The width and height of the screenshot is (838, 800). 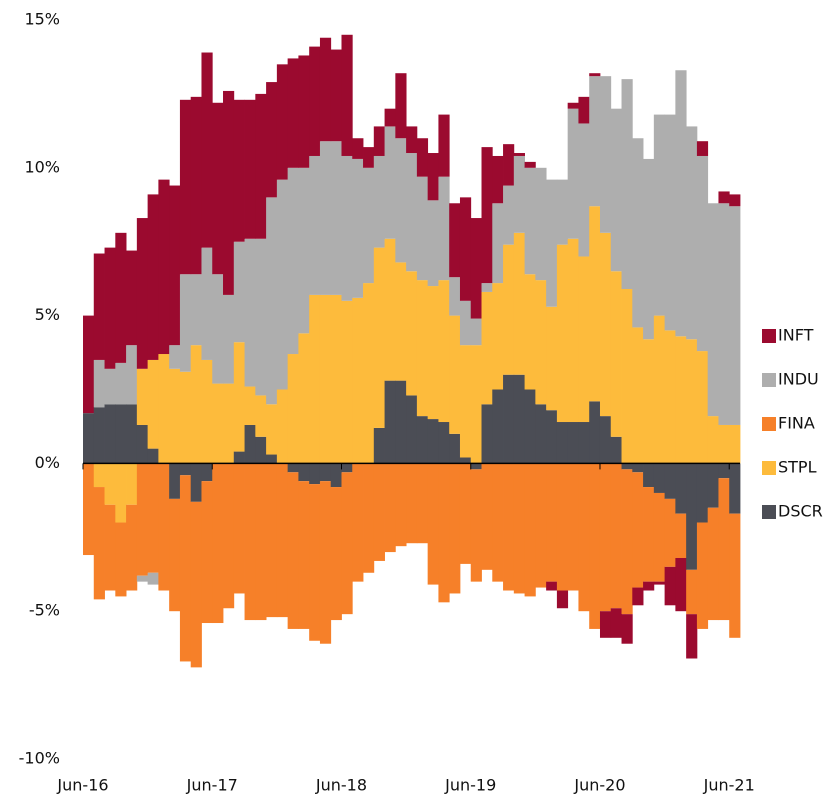 What do you see at coordinates (599, 785) in the screenshot?
I see `x-tick-label: Jun-20` at bounding box center [599, 785].